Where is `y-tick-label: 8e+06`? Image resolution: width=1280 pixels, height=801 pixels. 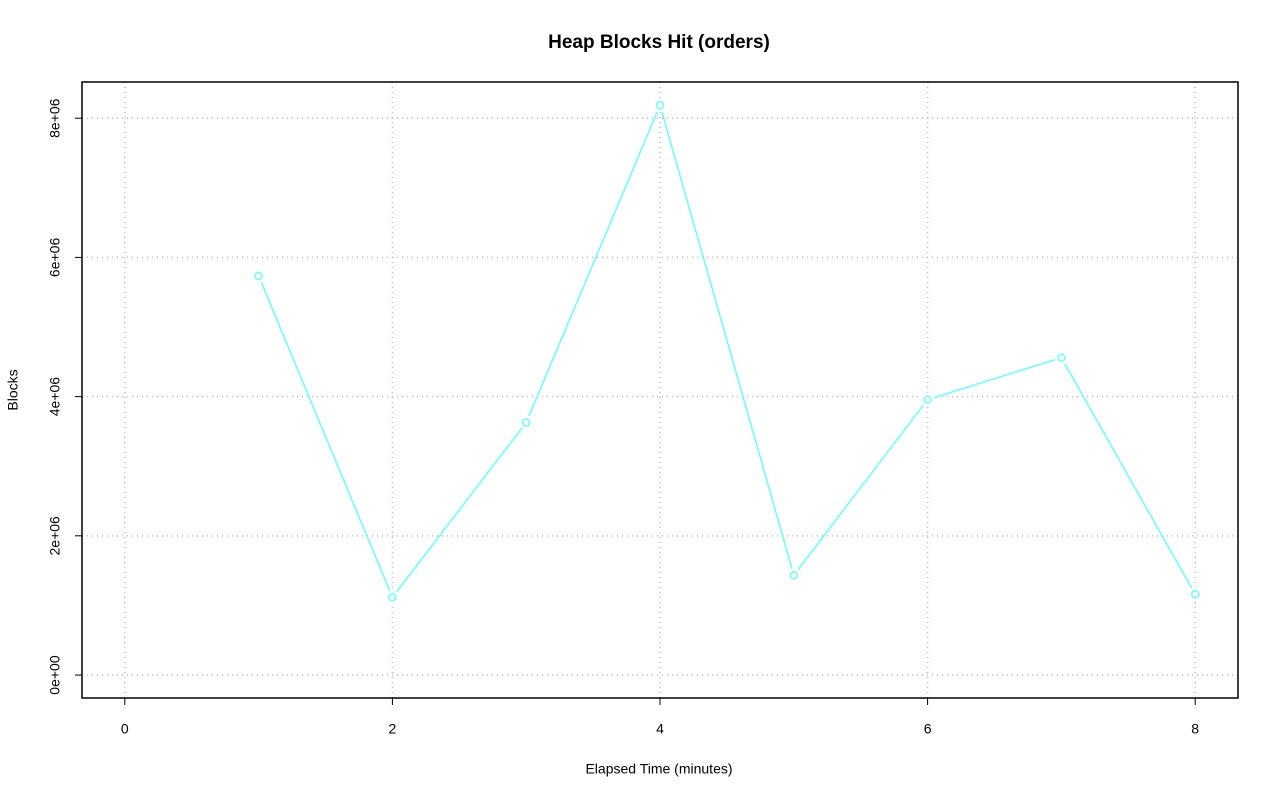
y-tick-label: 8e+06 is located at coordinates (55, 118).